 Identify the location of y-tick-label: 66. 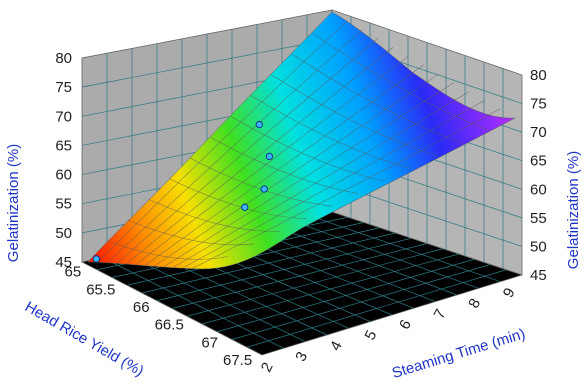
(141, 307).